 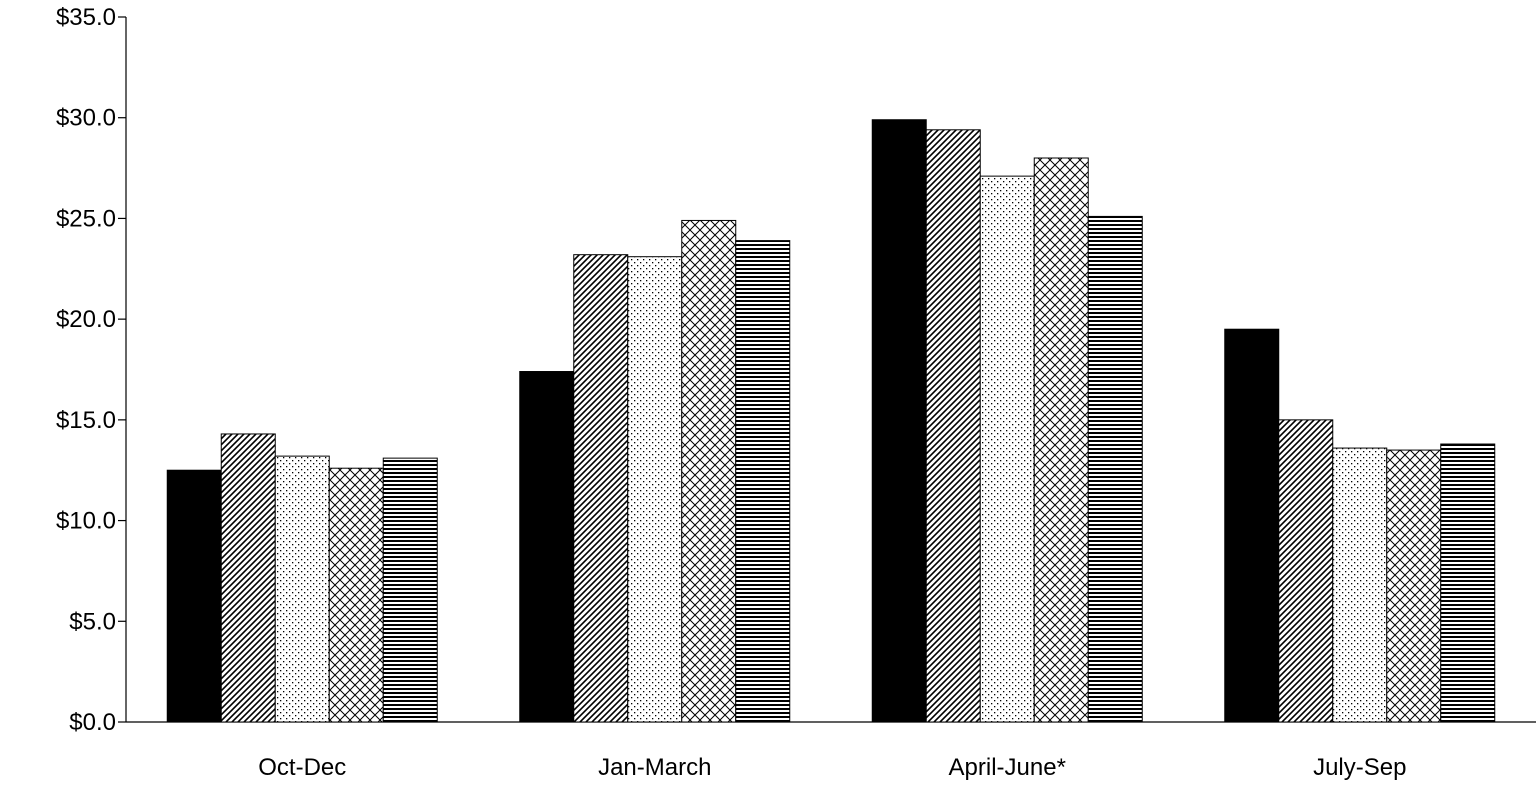 I want to click on y-tick-label: $30.0, so click(x=86, y=118).